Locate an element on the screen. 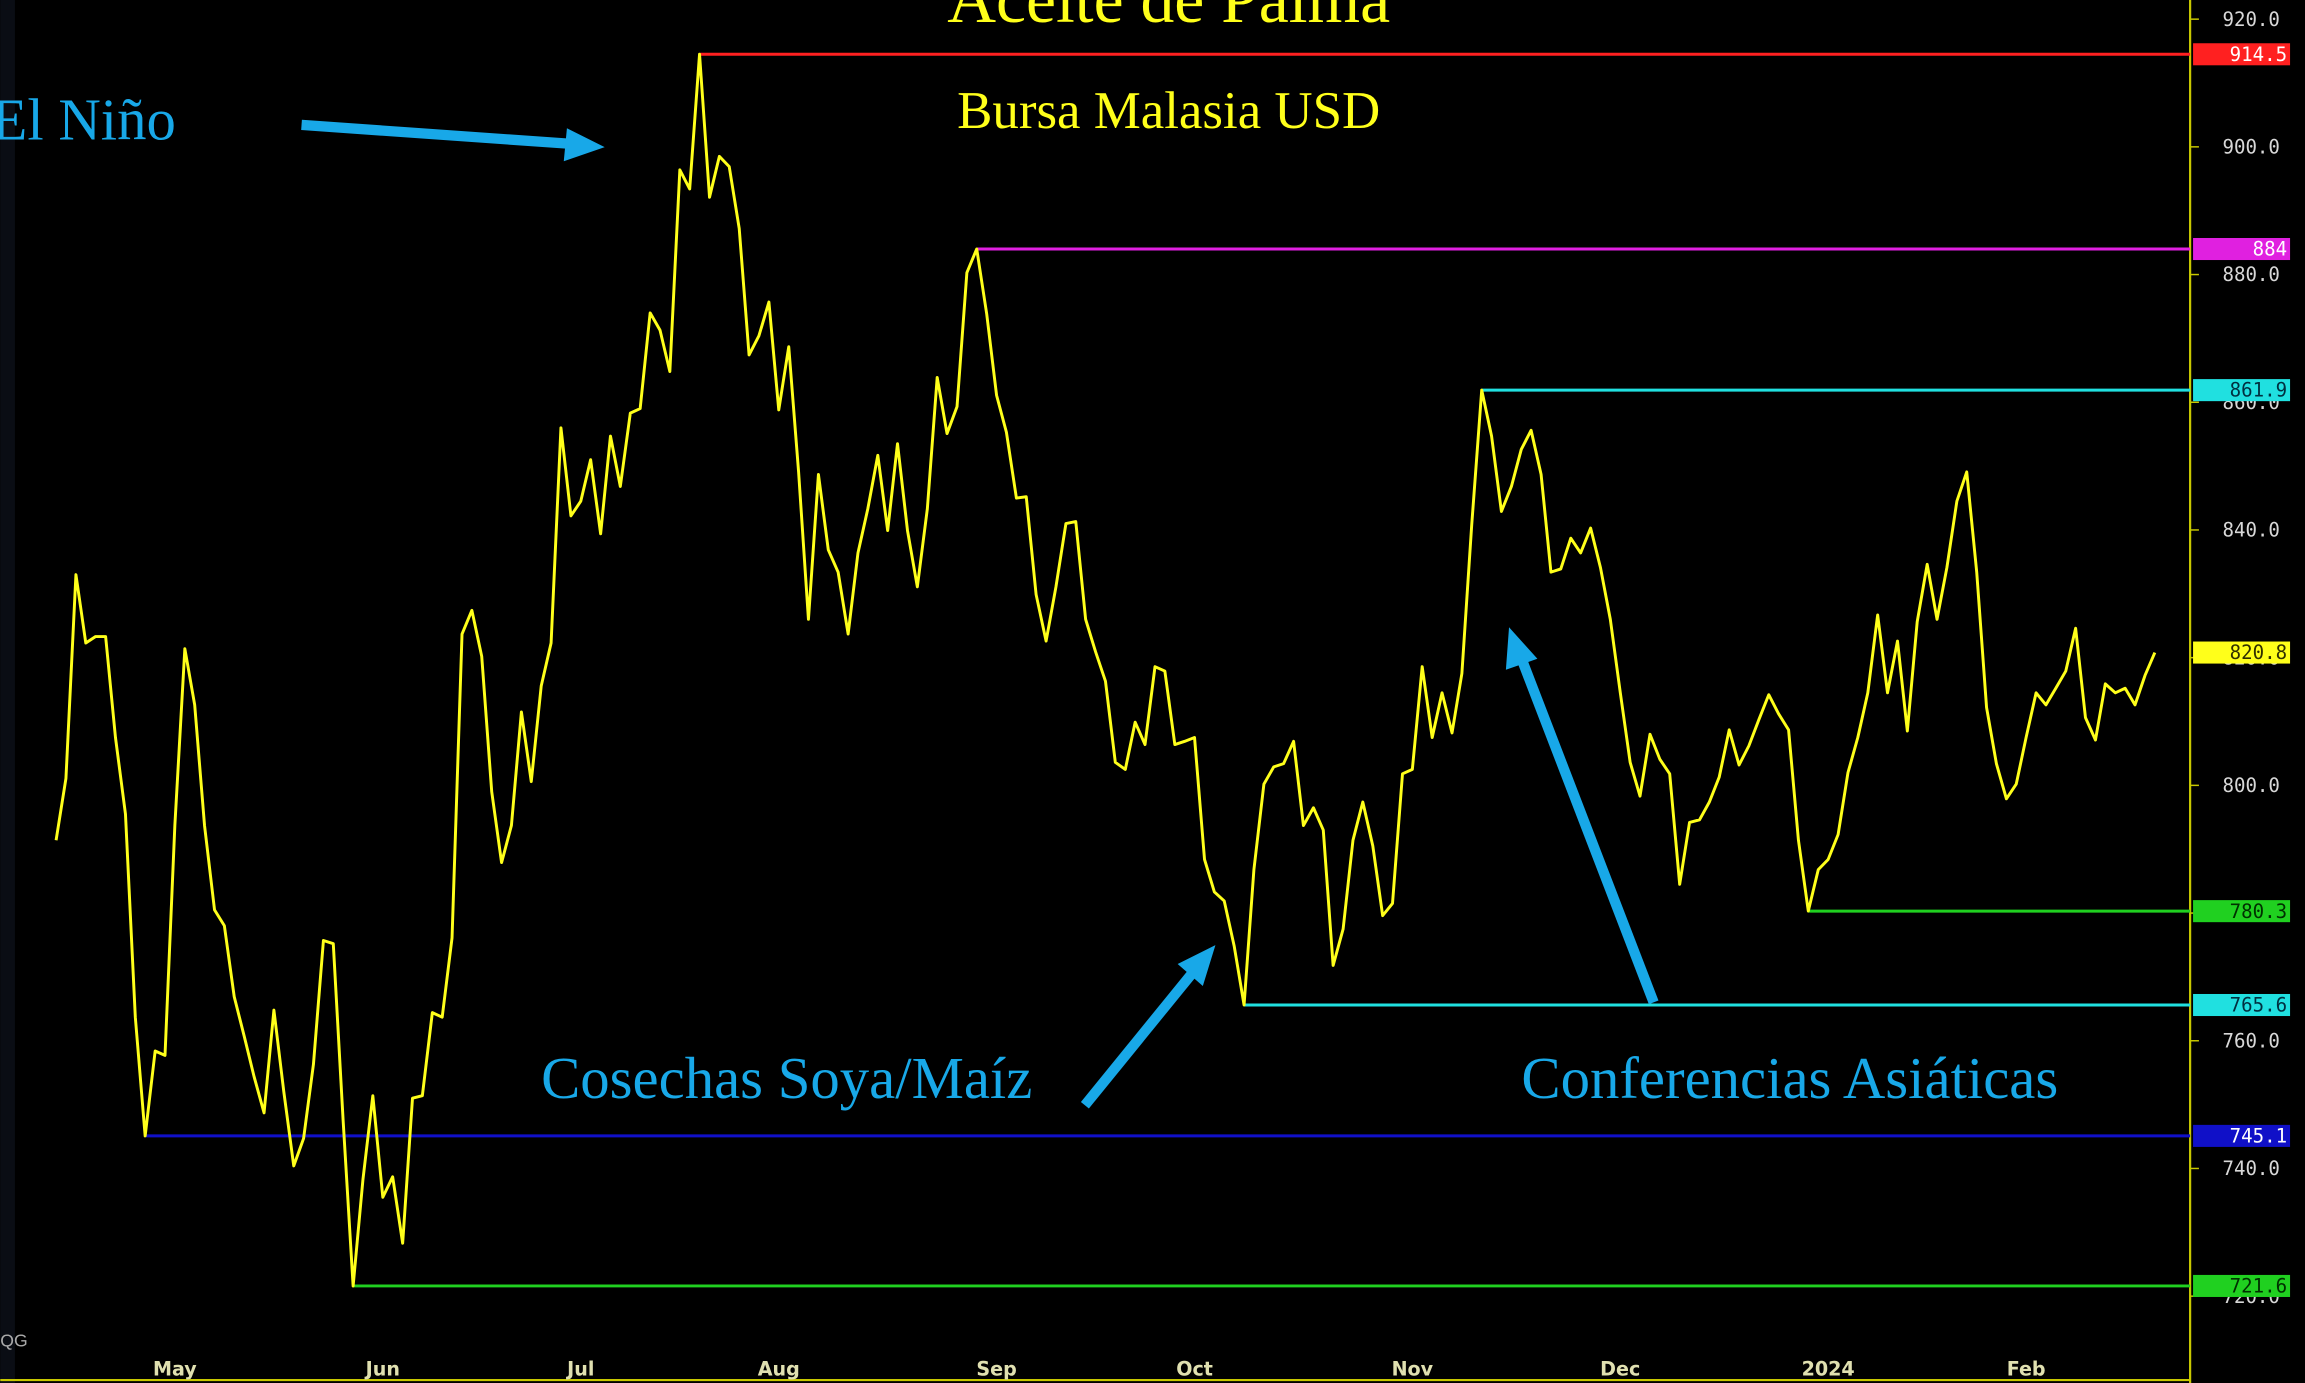 The image size is (2305, 1383). y-tick-label: 920.0 is located at coordinates (2250, 19).